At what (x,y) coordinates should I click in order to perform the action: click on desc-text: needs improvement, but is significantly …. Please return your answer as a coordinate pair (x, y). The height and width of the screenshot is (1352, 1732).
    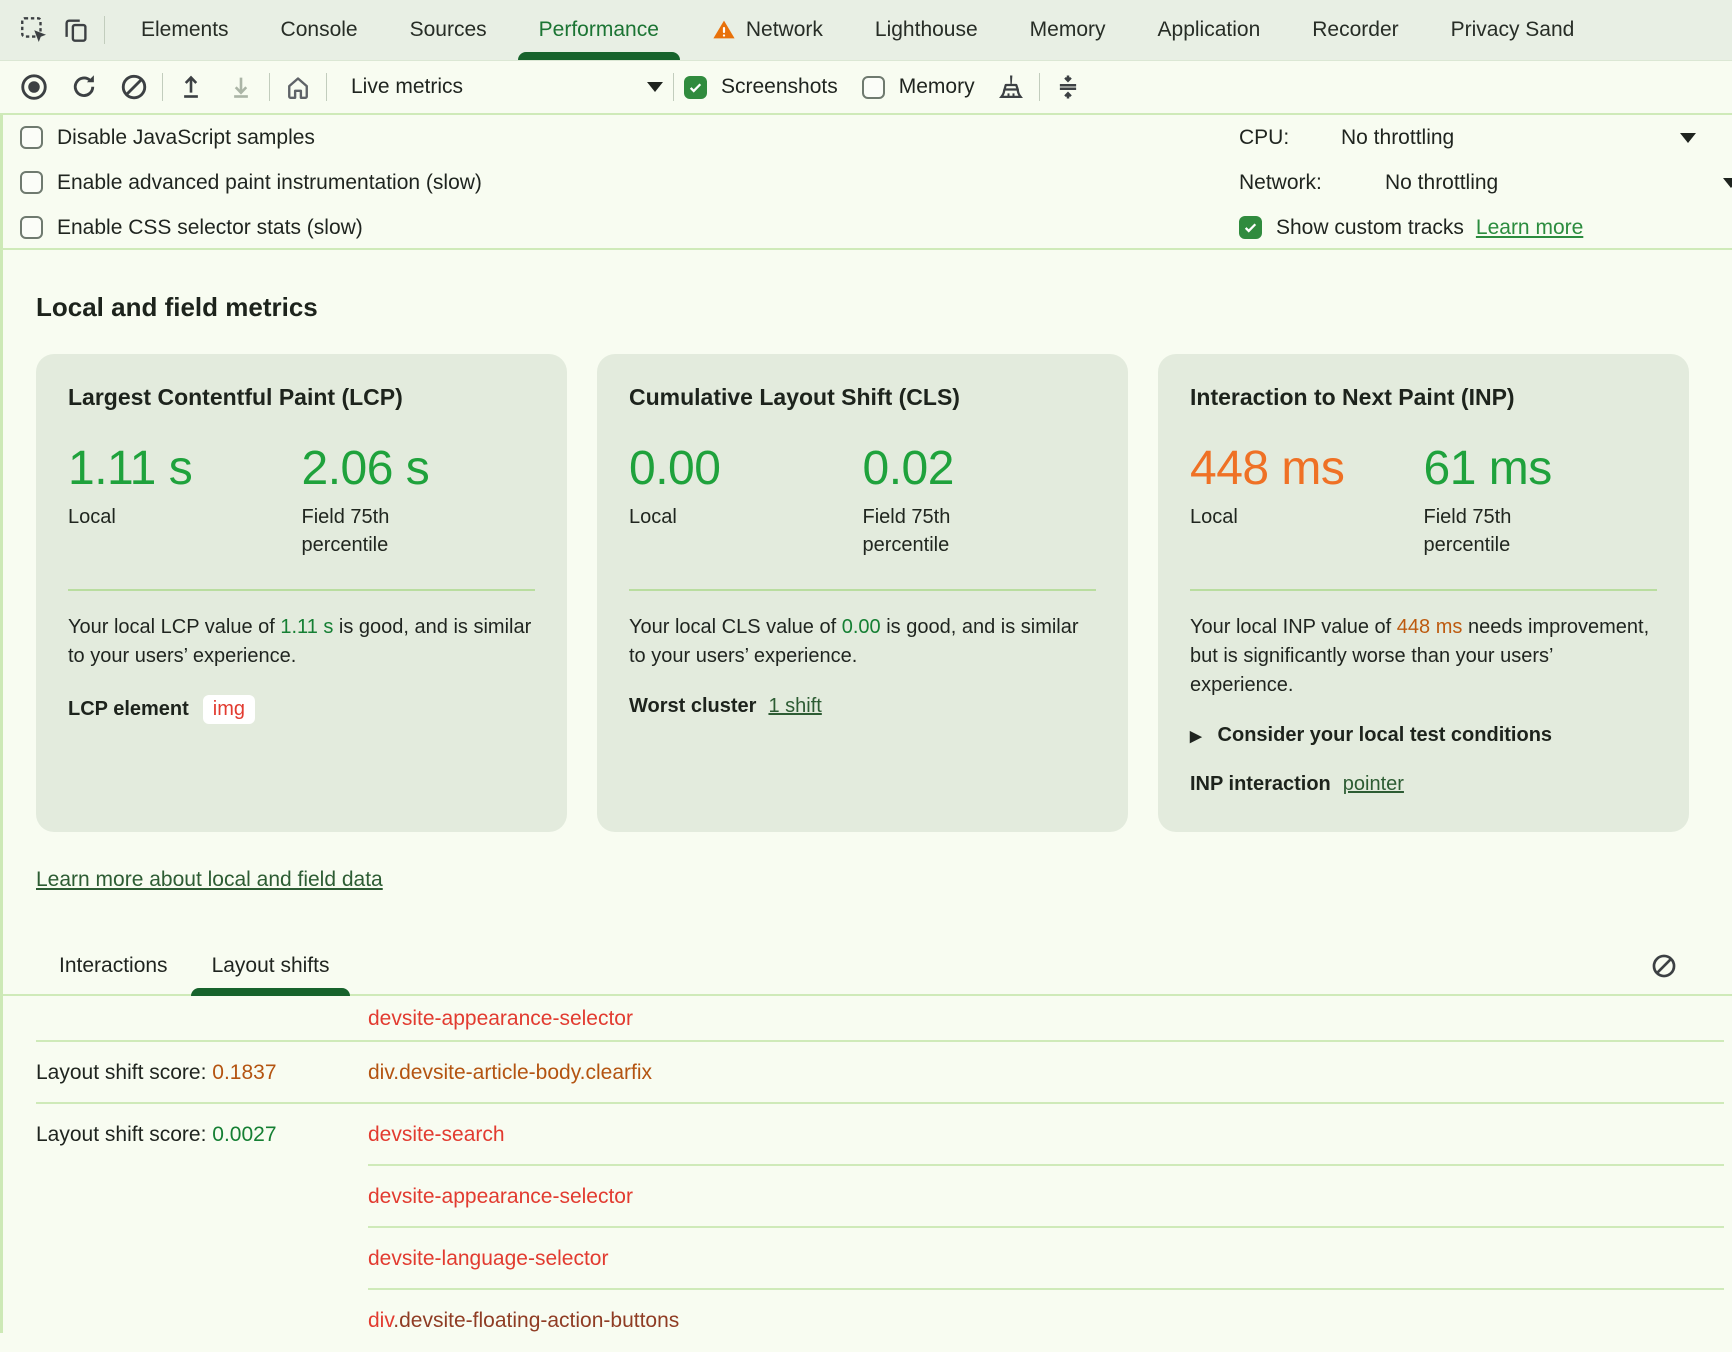
    Looking at the image, I should click on (1420, 656).